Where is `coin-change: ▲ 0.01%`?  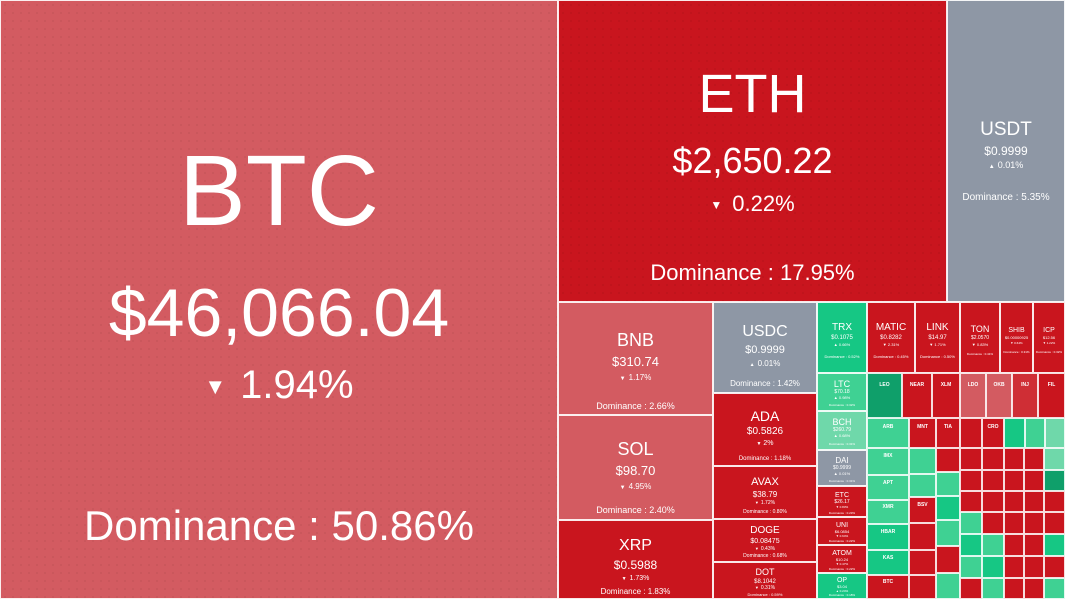
coin-change: ▲ 0.01% is located at coordinates (1006, 165).